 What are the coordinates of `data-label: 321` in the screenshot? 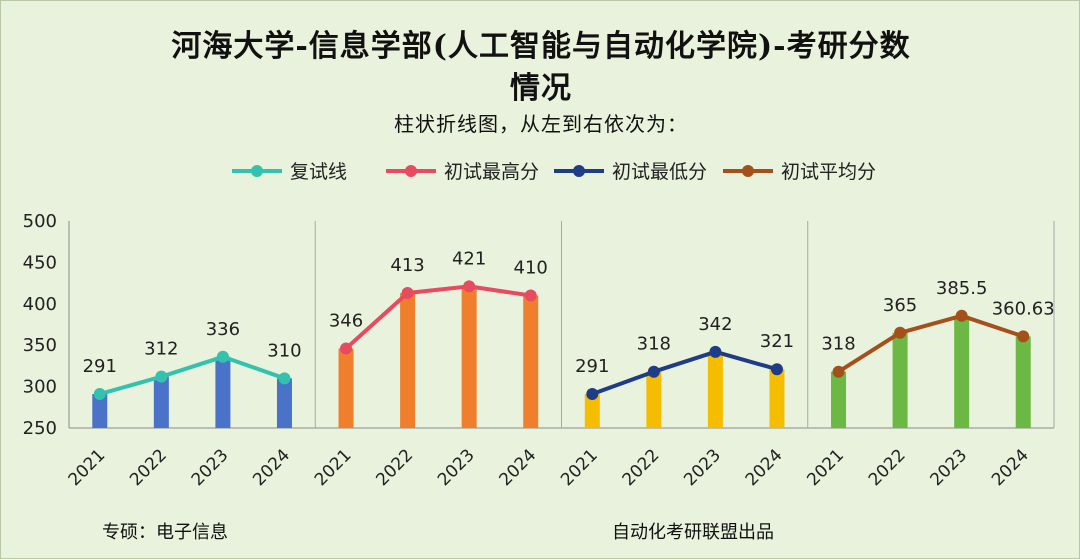 It's located at (777, 341).